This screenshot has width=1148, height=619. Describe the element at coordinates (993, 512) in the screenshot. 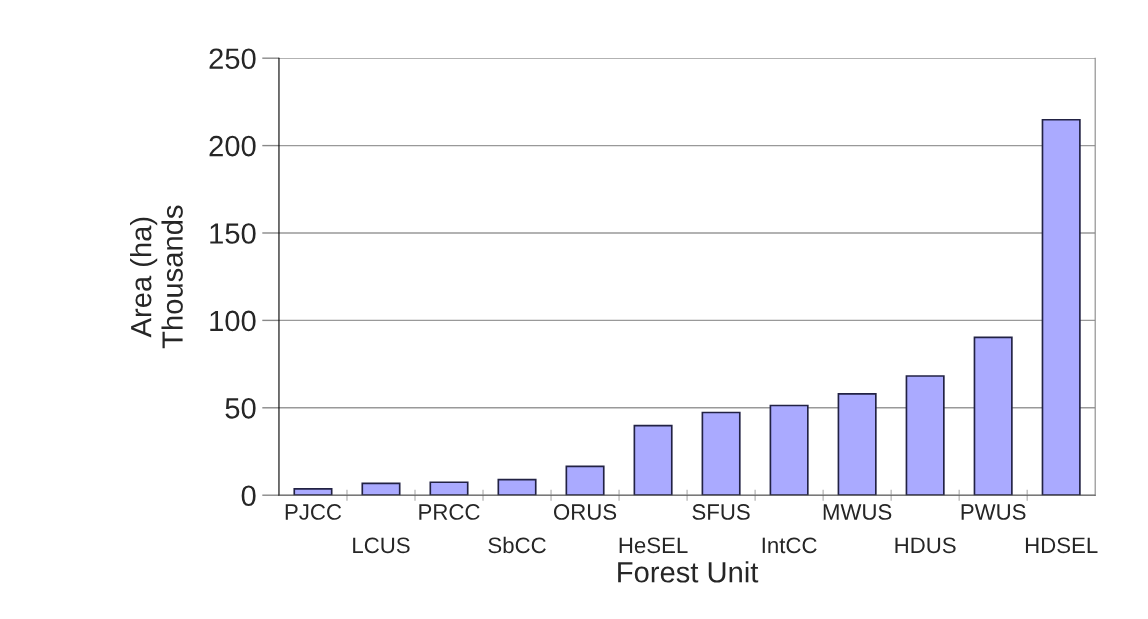

I see `x-tick-label: PWUS` at that location.